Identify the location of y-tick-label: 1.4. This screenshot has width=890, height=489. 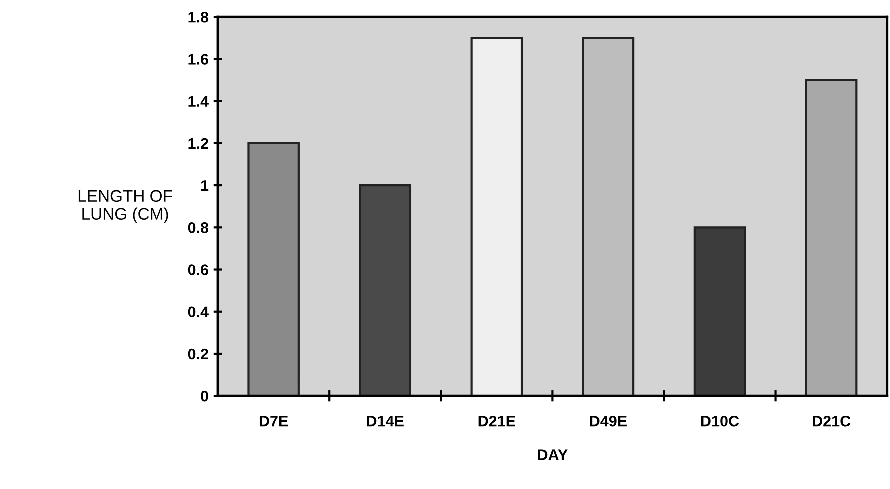
(198, 101).